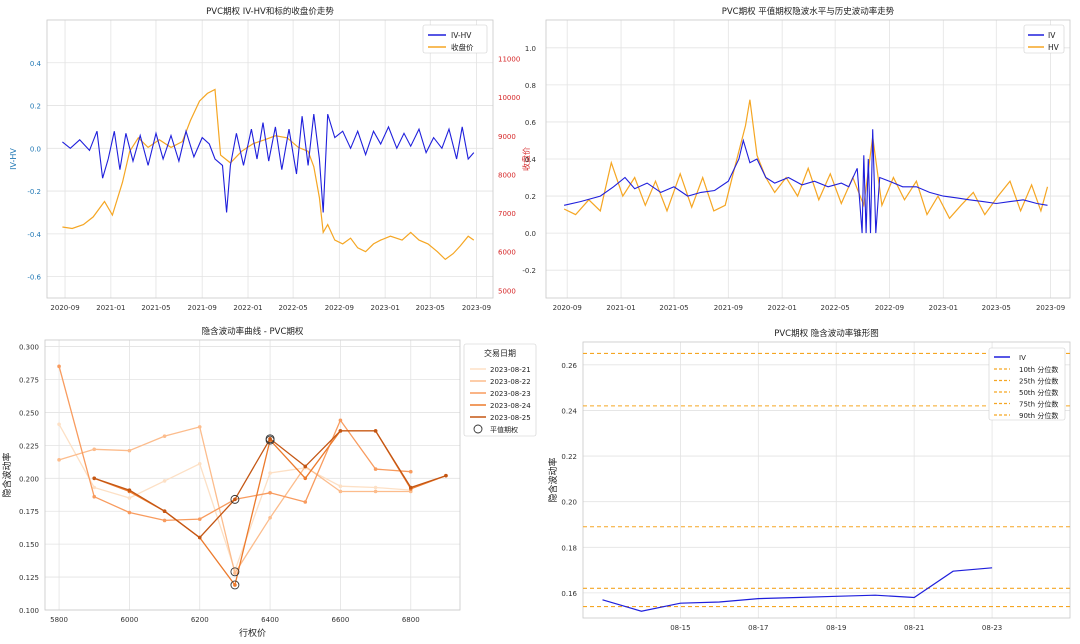 The width and height of the screenshot is (1080, 644). Describe the element at coordinates (462, 47) in the screenshot. I see `legend-label: 收盘价` at that location.